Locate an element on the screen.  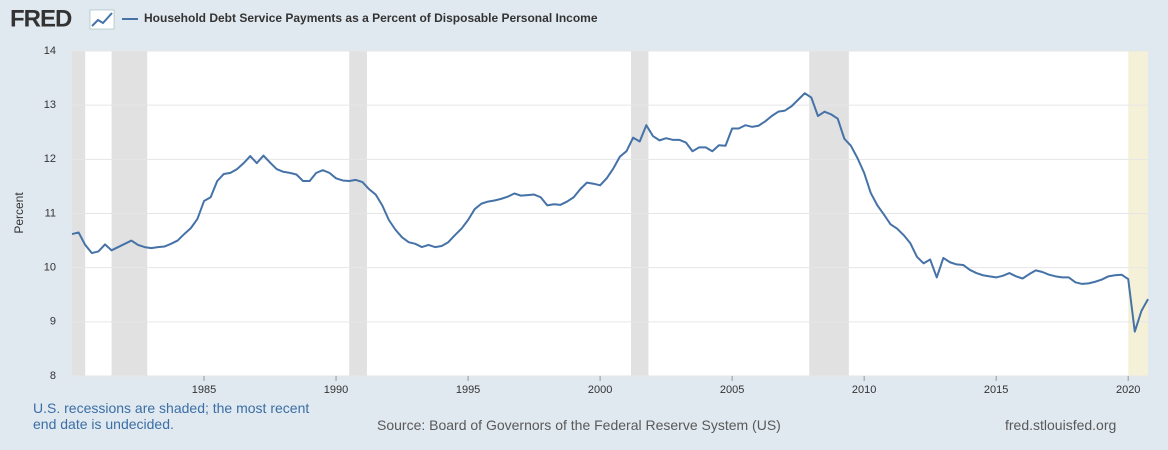
x-tick-label: 2000 is located at coordinates (600, 390).